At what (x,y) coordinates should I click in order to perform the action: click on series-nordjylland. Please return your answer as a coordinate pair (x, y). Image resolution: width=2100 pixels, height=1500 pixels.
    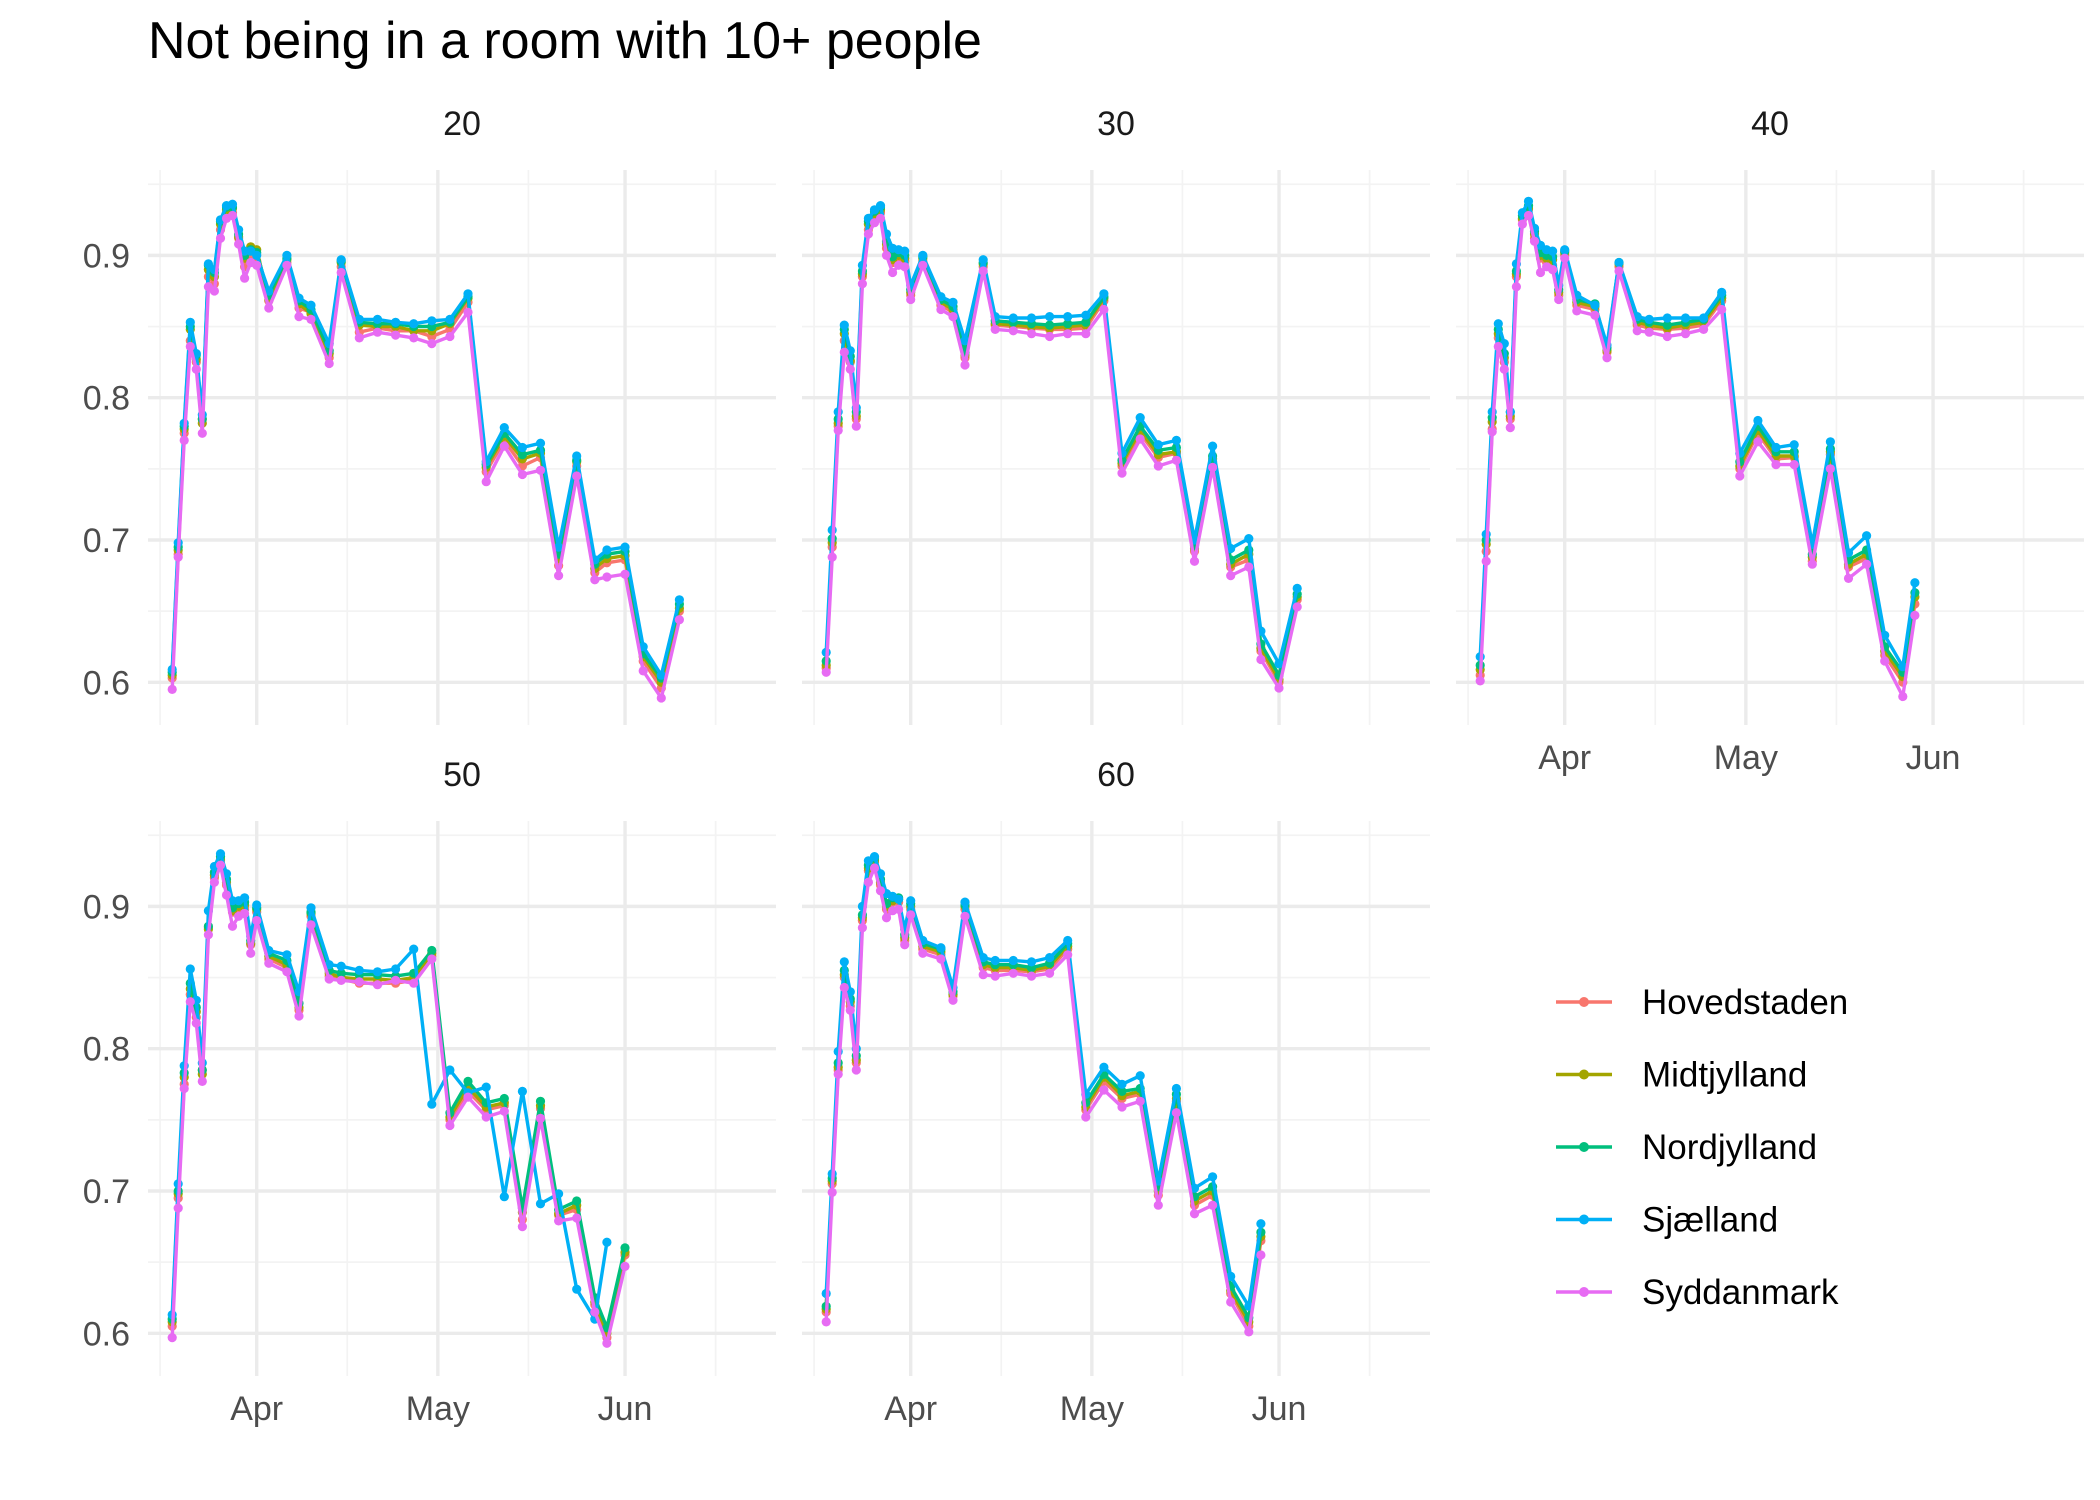
    Looking at the image, I should click on (398, 1092).